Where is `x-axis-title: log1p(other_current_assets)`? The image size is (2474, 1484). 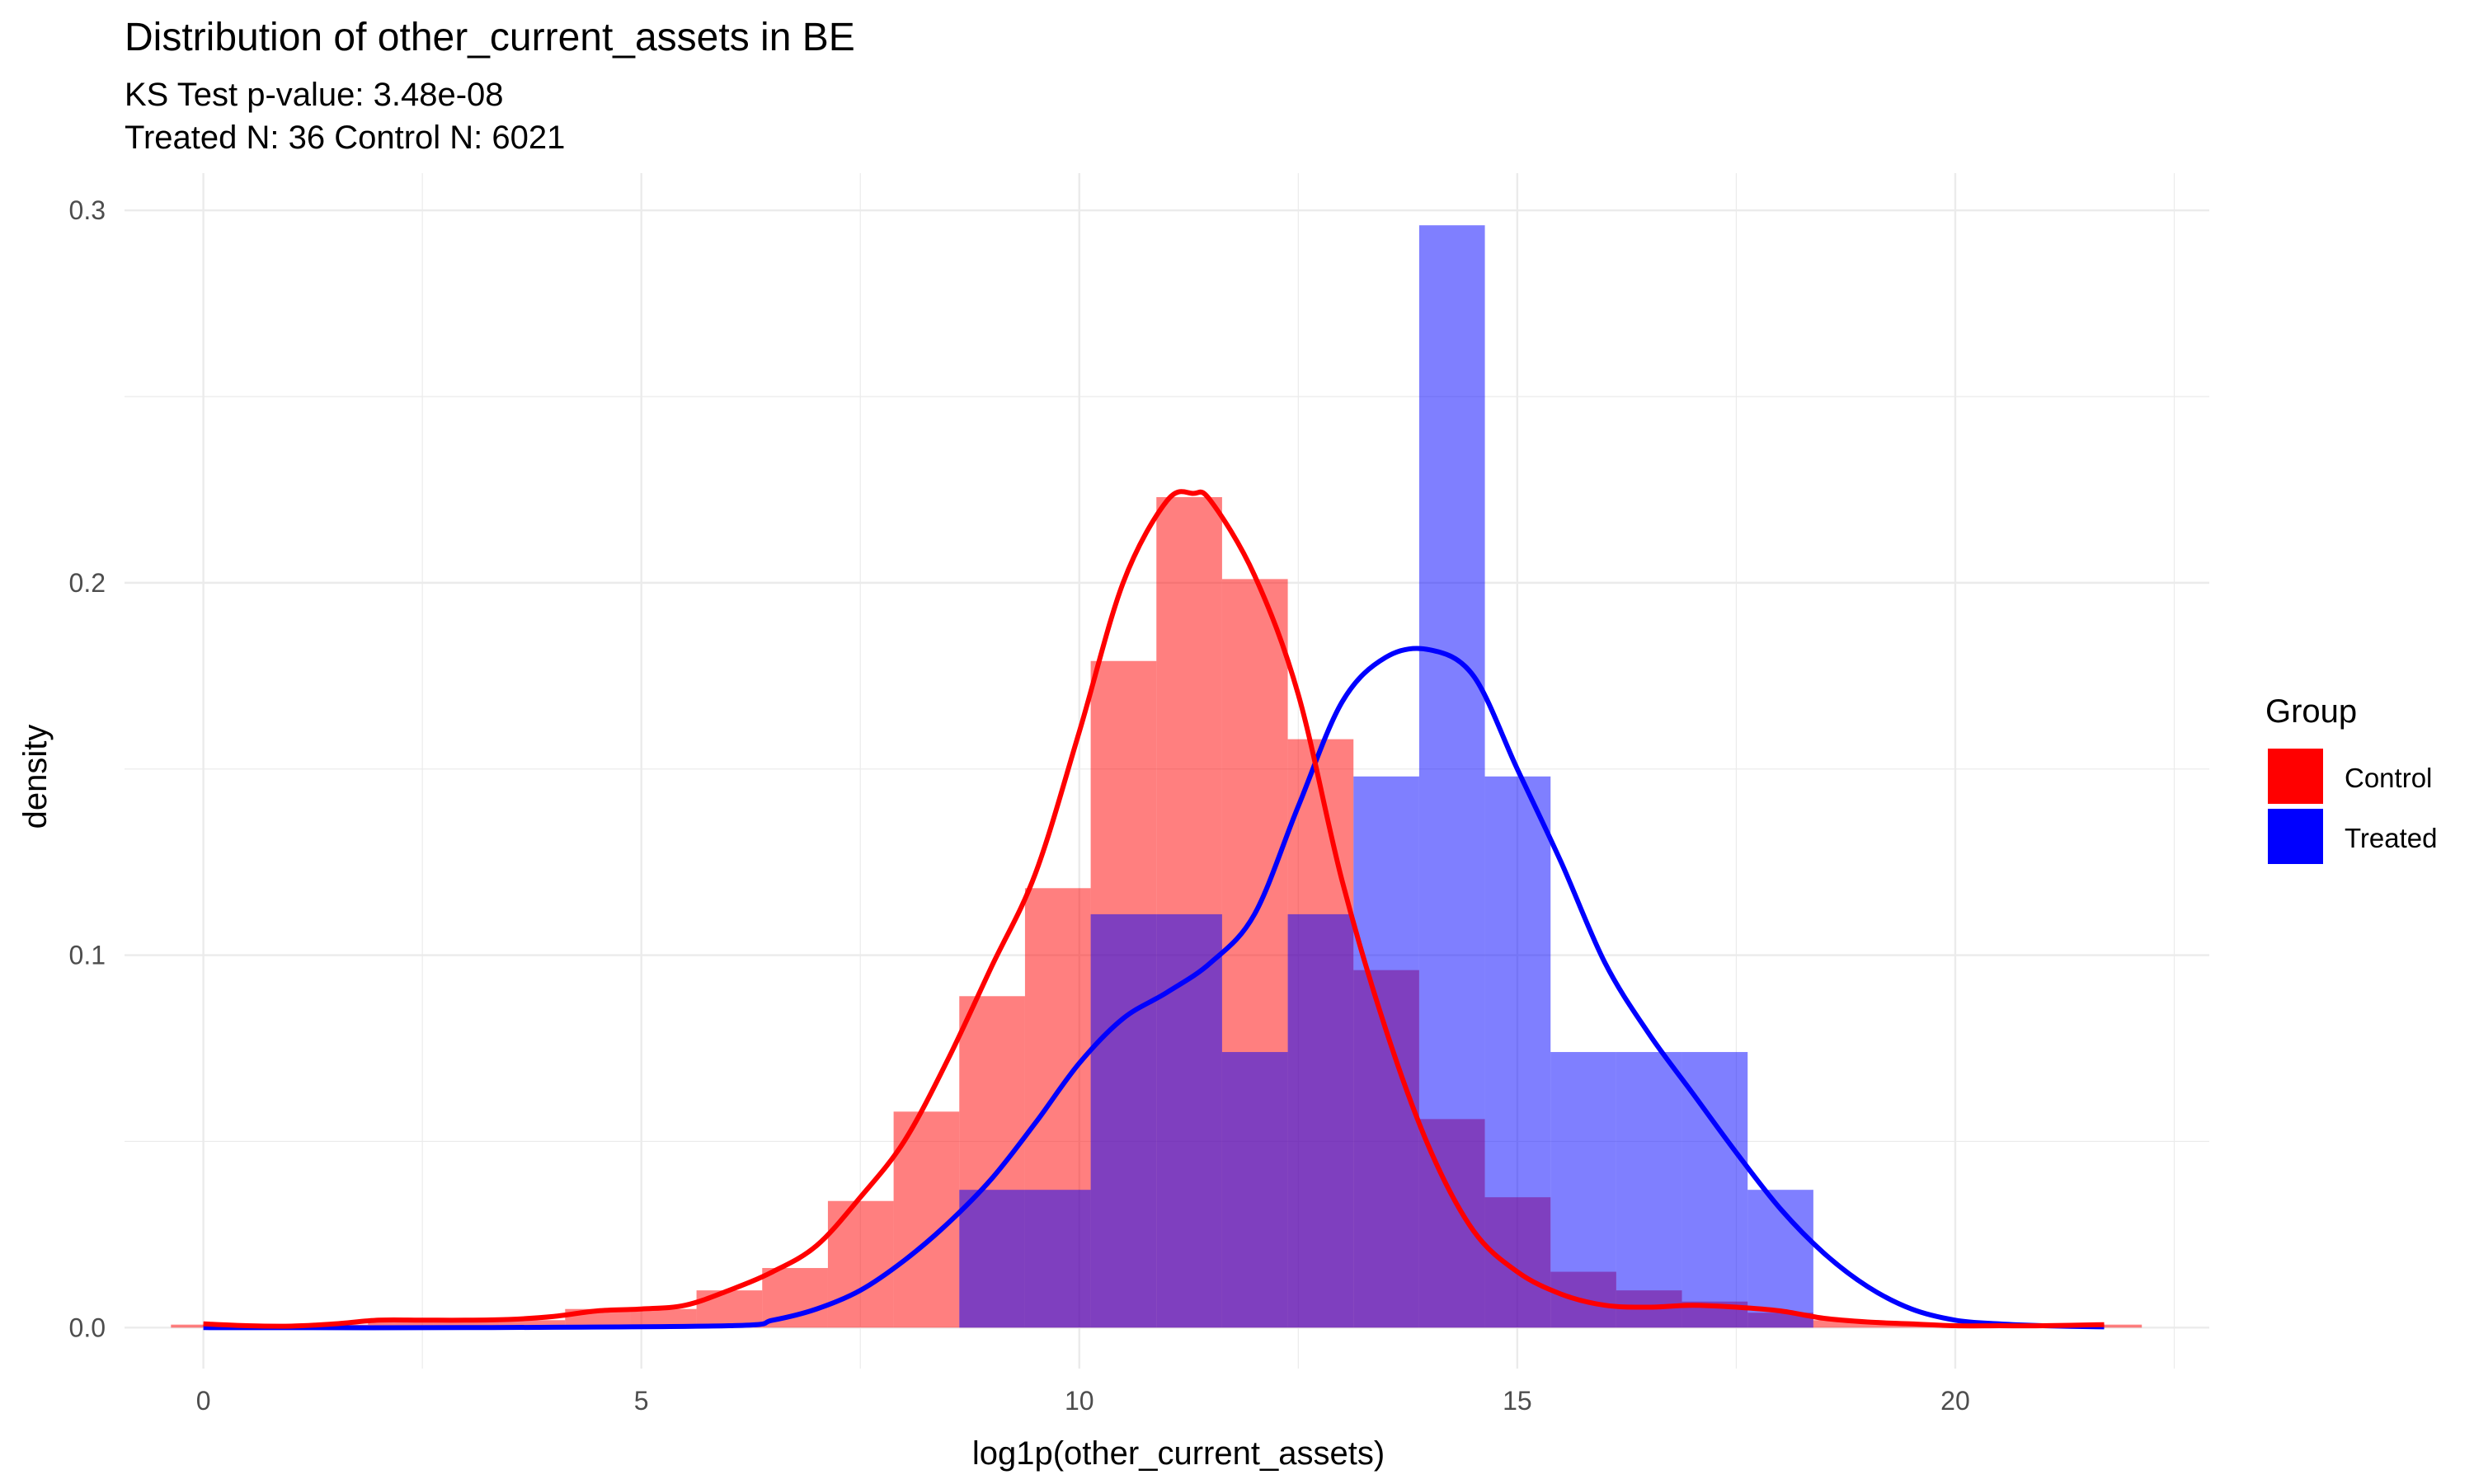 x-axis-title: log1p(other_current_assets) is located at coordinates (1178, 1453).